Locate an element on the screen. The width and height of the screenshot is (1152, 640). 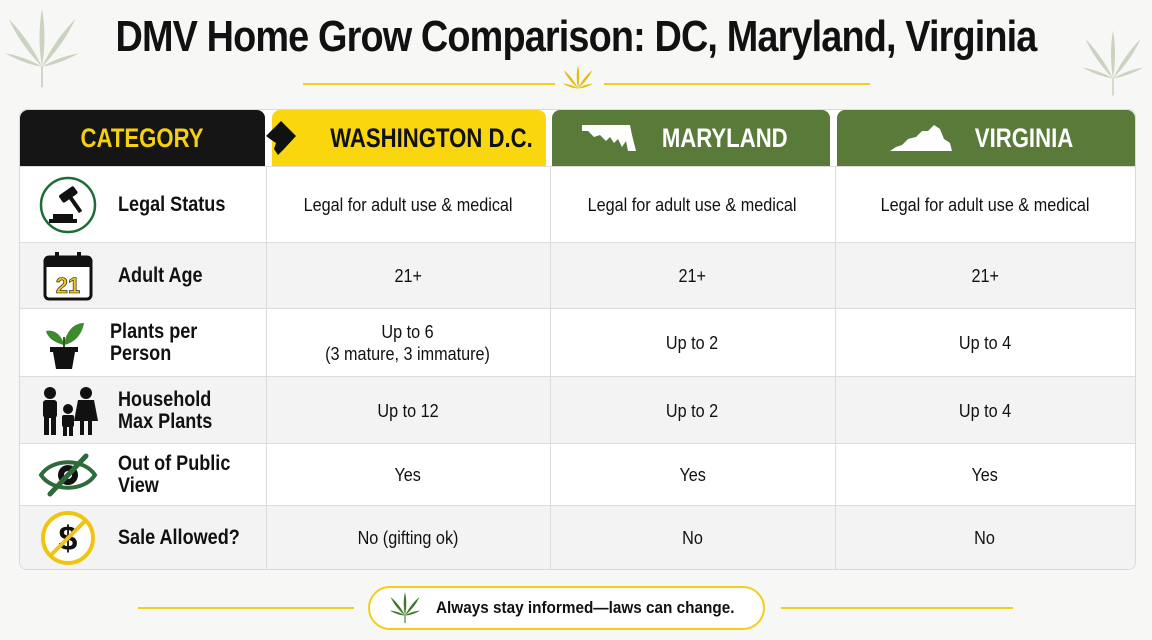
eye-slash-icon is located at coordinates (68, 475).